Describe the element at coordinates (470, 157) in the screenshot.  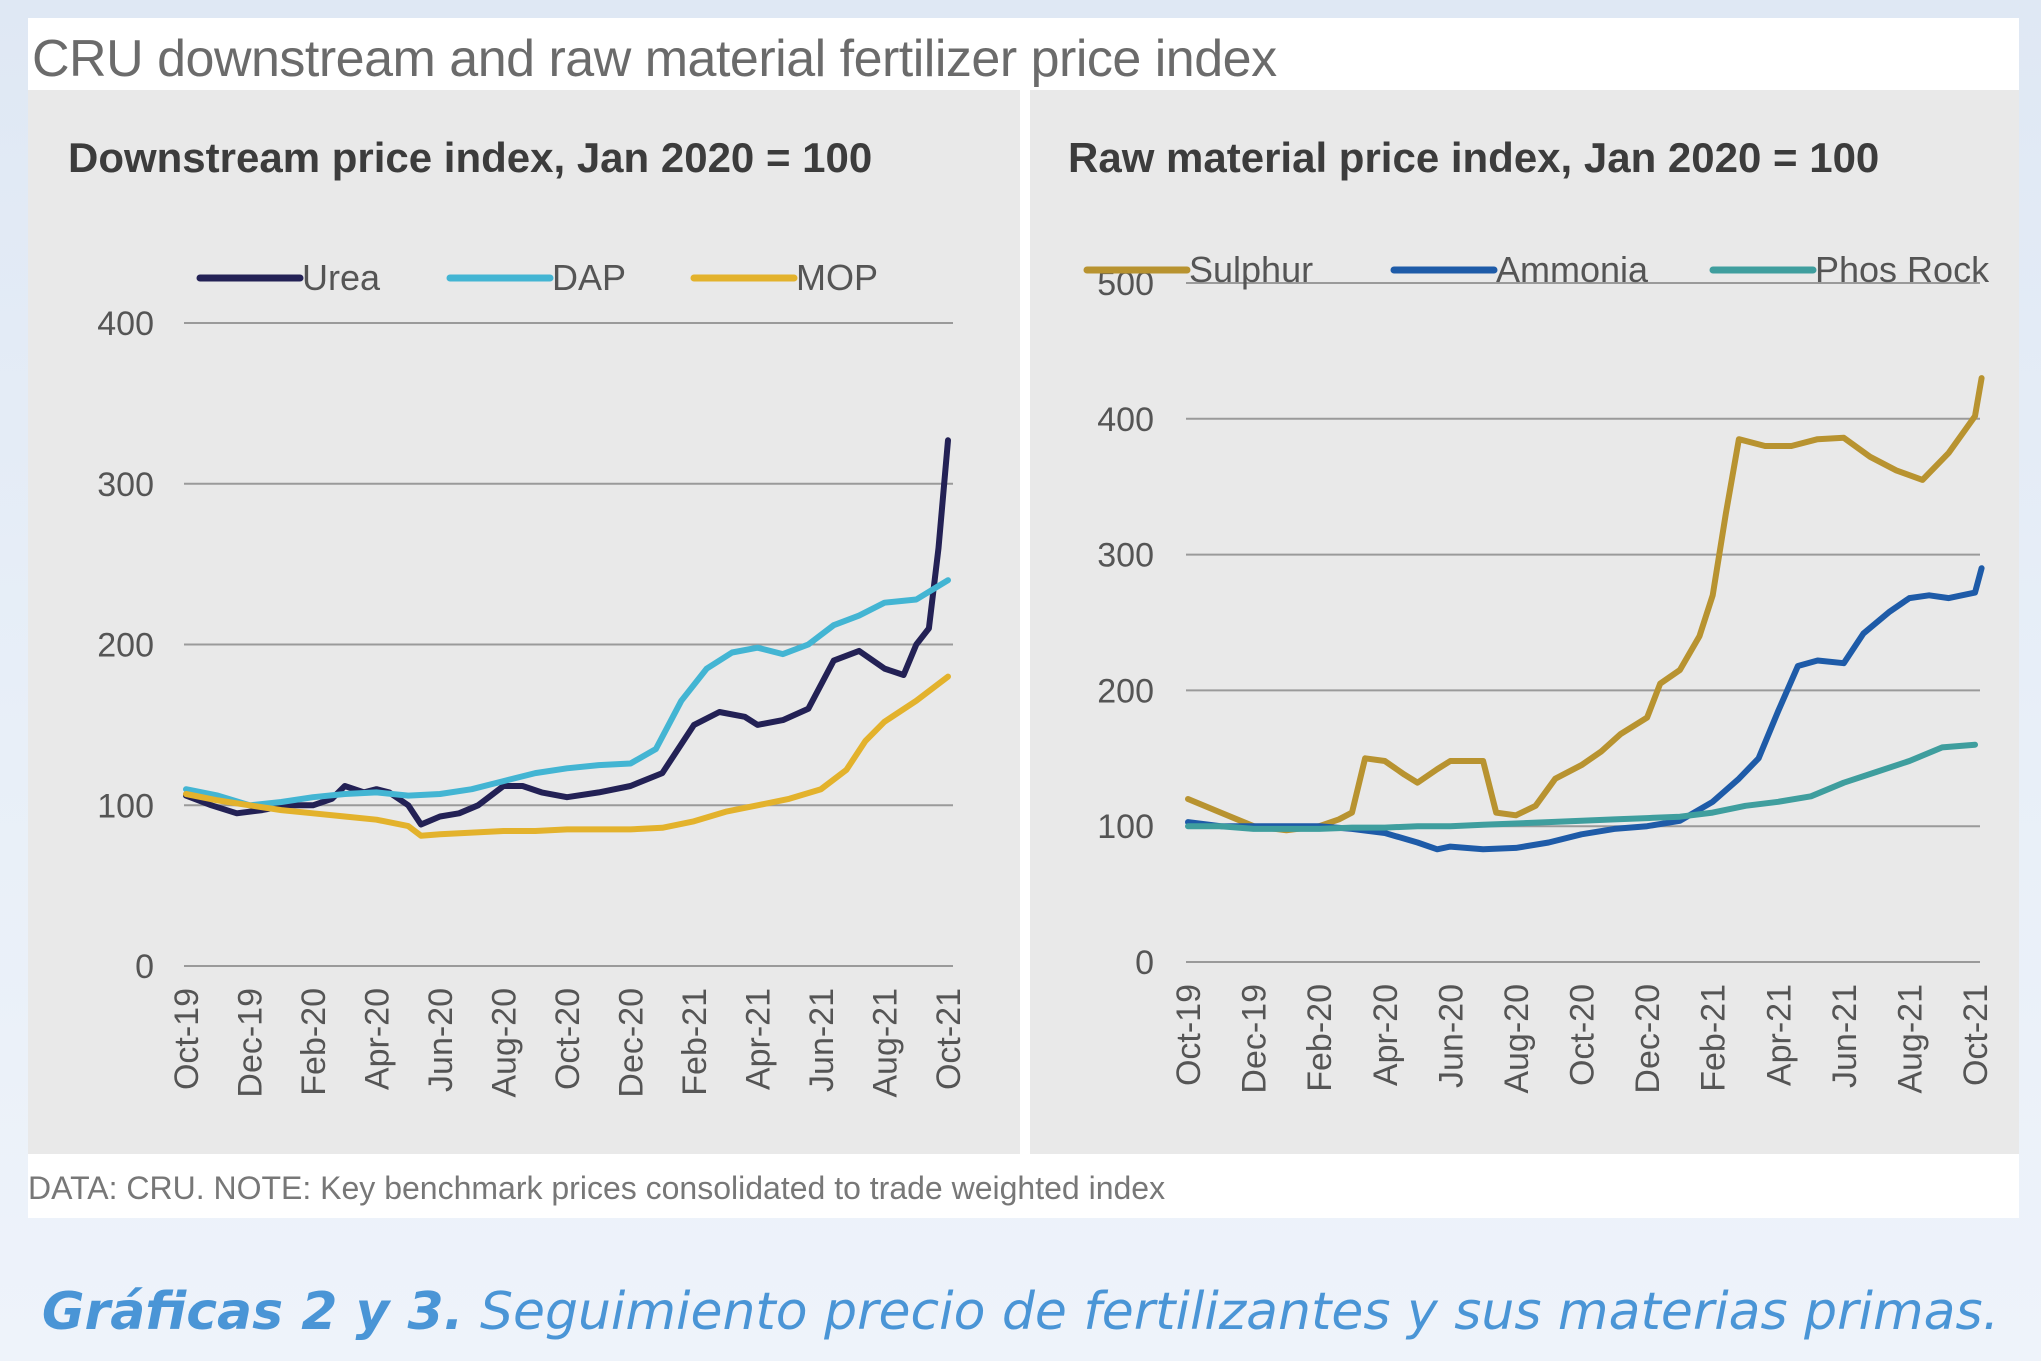
I see `chart-title-downstream: Downstream price index, Jan 2020 = 100` at that location.